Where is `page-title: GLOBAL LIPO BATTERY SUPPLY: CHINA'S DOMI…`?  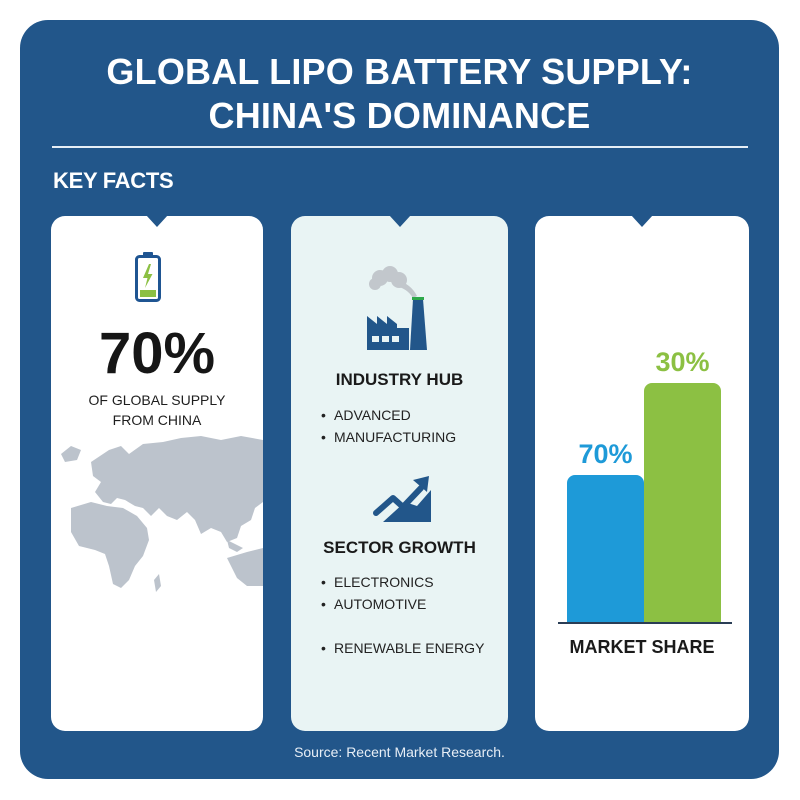
page-title: GLOBAL LIPO BATTERY SUPPLY: CHINA'S DOMI… is located at coordinates (399, 94).